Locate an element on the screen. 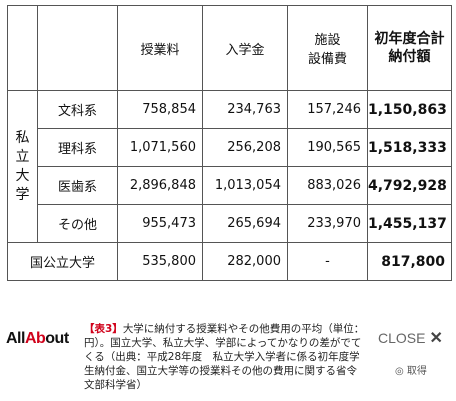 Image resolution: width=456 pixels, height=401 pixels. logo-part-ab: Ab is located at coordinates (35, 338).